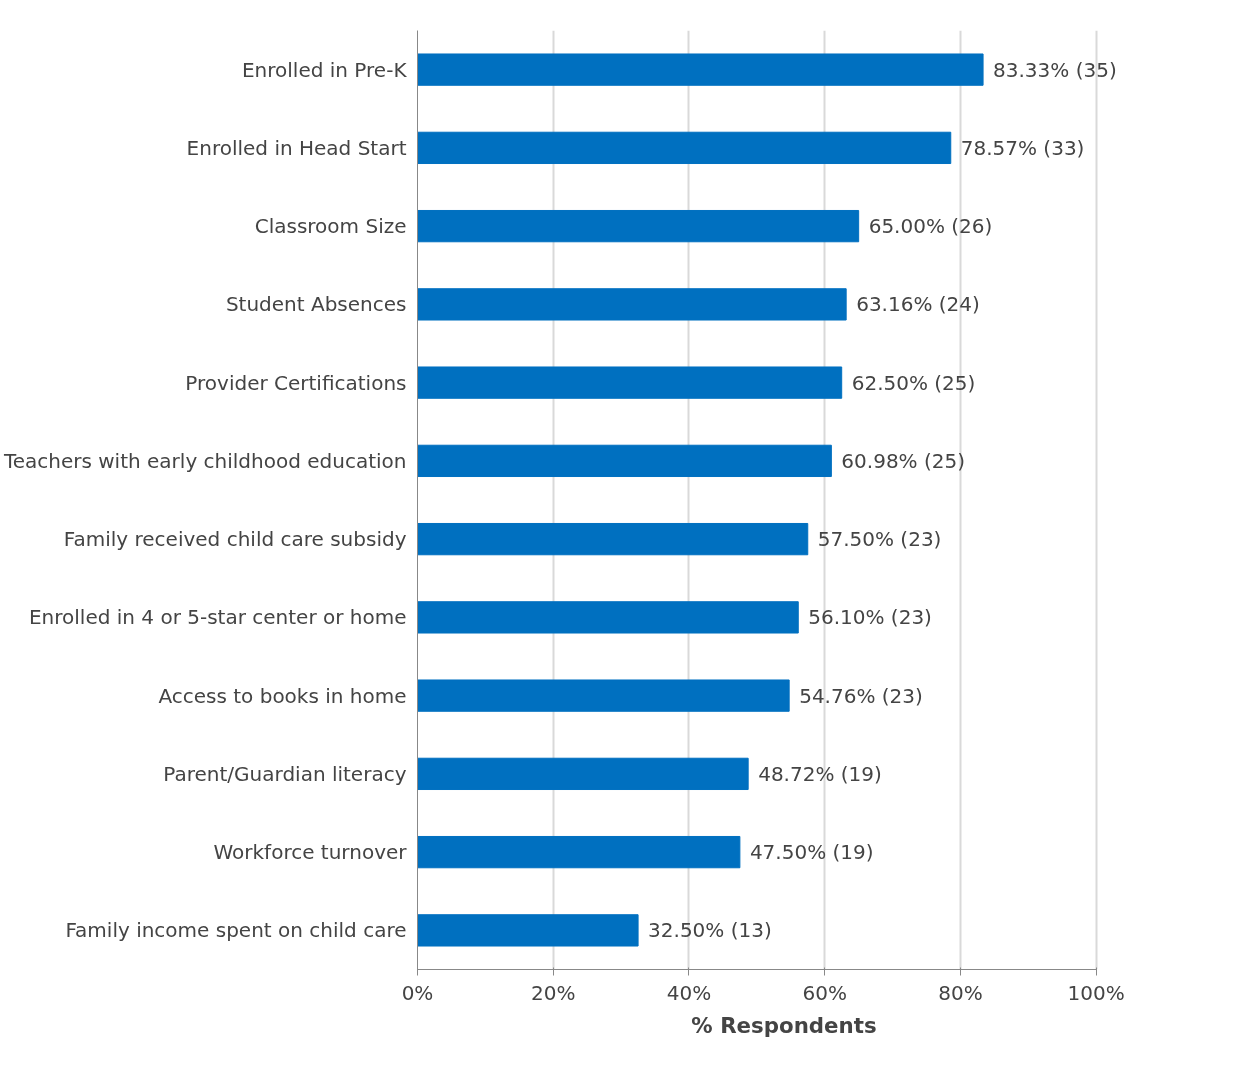 Image resolution: width=1249 pixels, height=1084 pixels. What do you see at coordinates (235, 539) in the screenshot?
I see `y-tick-label: Family received child care subsidy` at bounding box center [235, 539].